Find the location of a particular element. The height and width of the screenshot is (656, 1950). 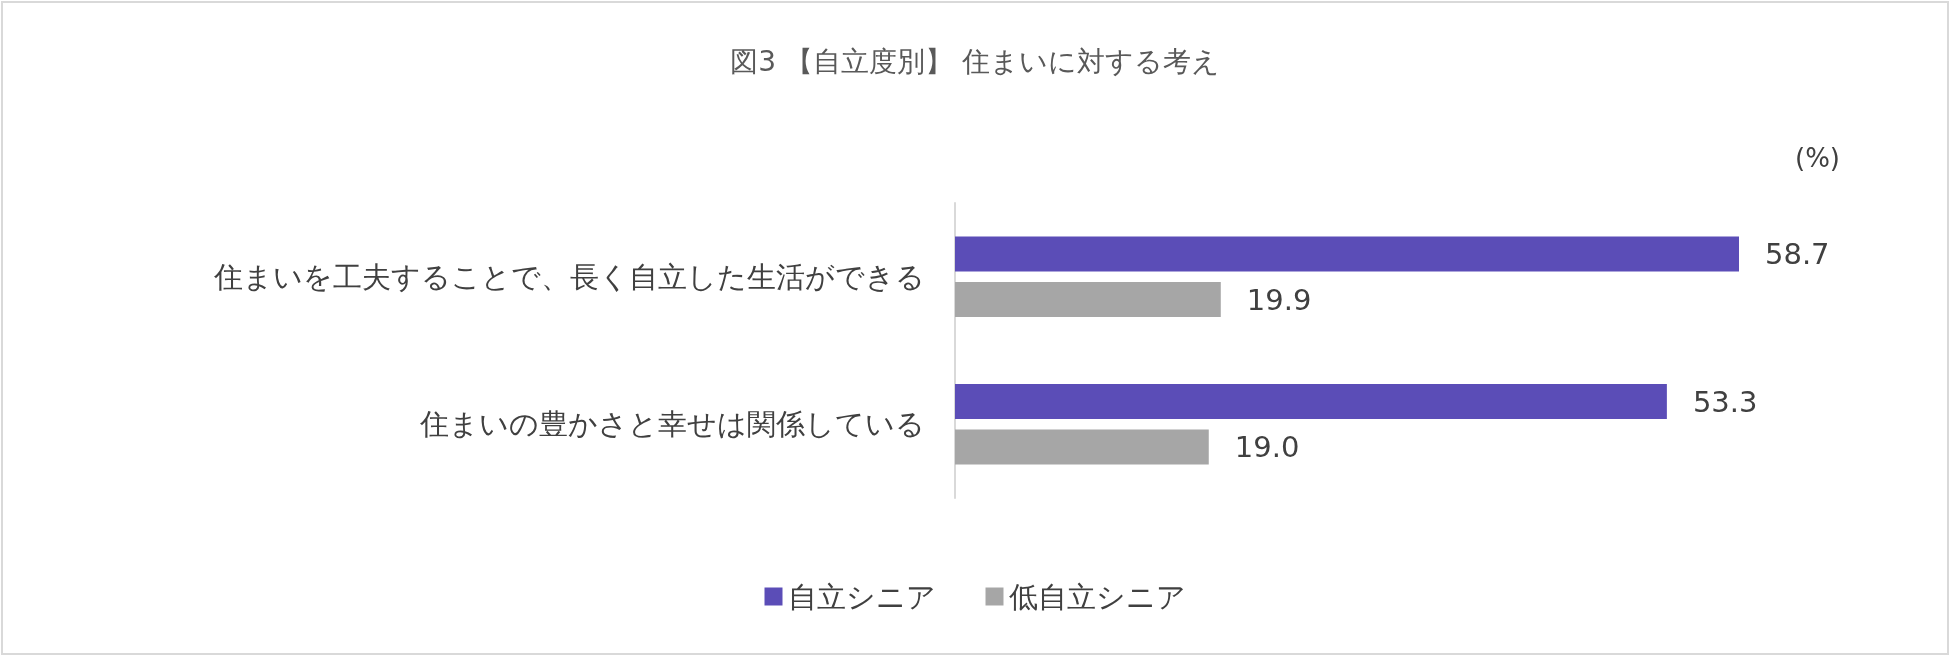

y-tick-label: 住まいの豊かさと幸せは関係している is located at coordinates (672, 424).